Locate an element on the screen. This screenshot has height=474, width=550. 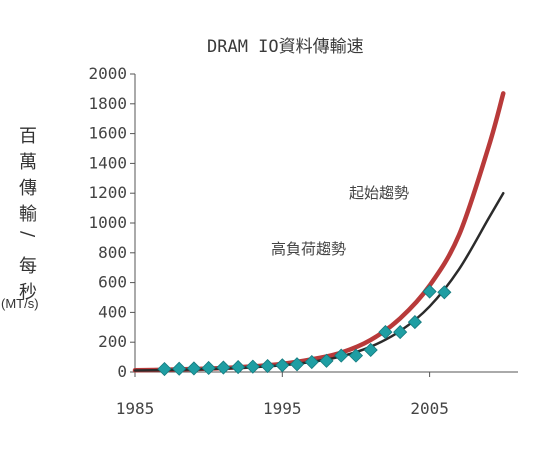
x-ticks: 1985 1995 2005 is located at coordinates (282, 395).